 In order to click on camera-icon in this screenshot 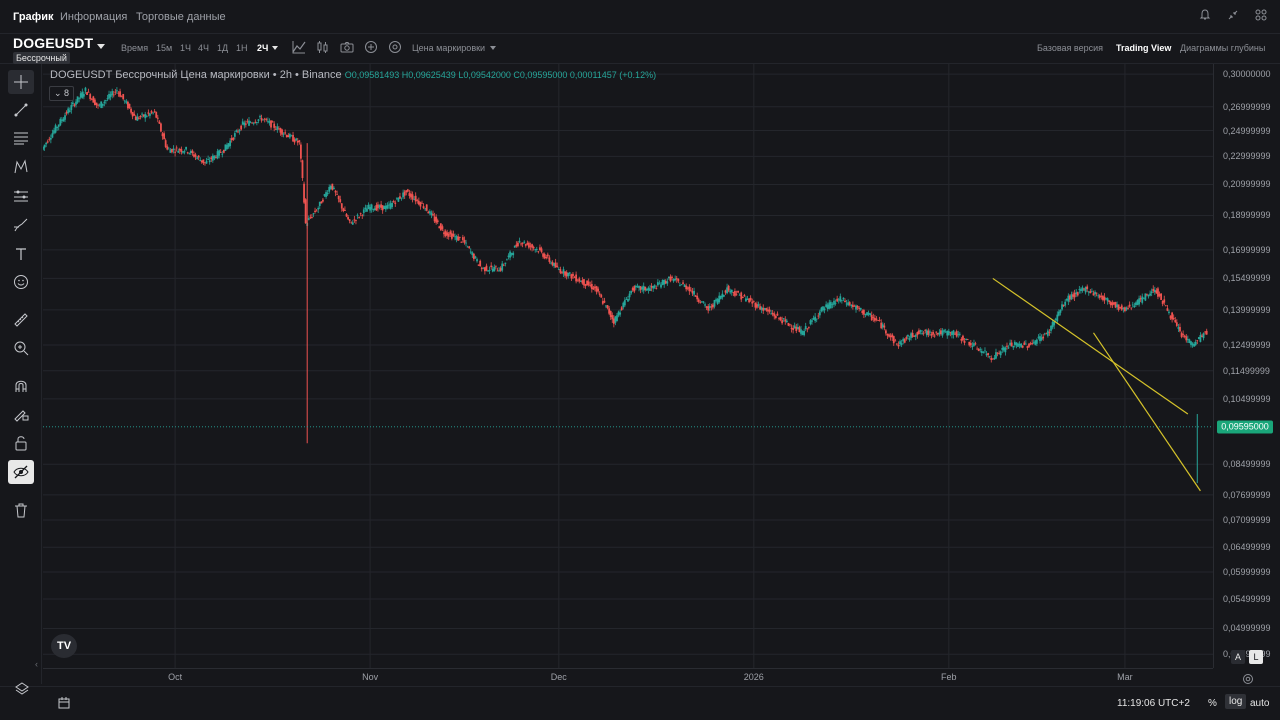, I will do `click(347, 47)`.